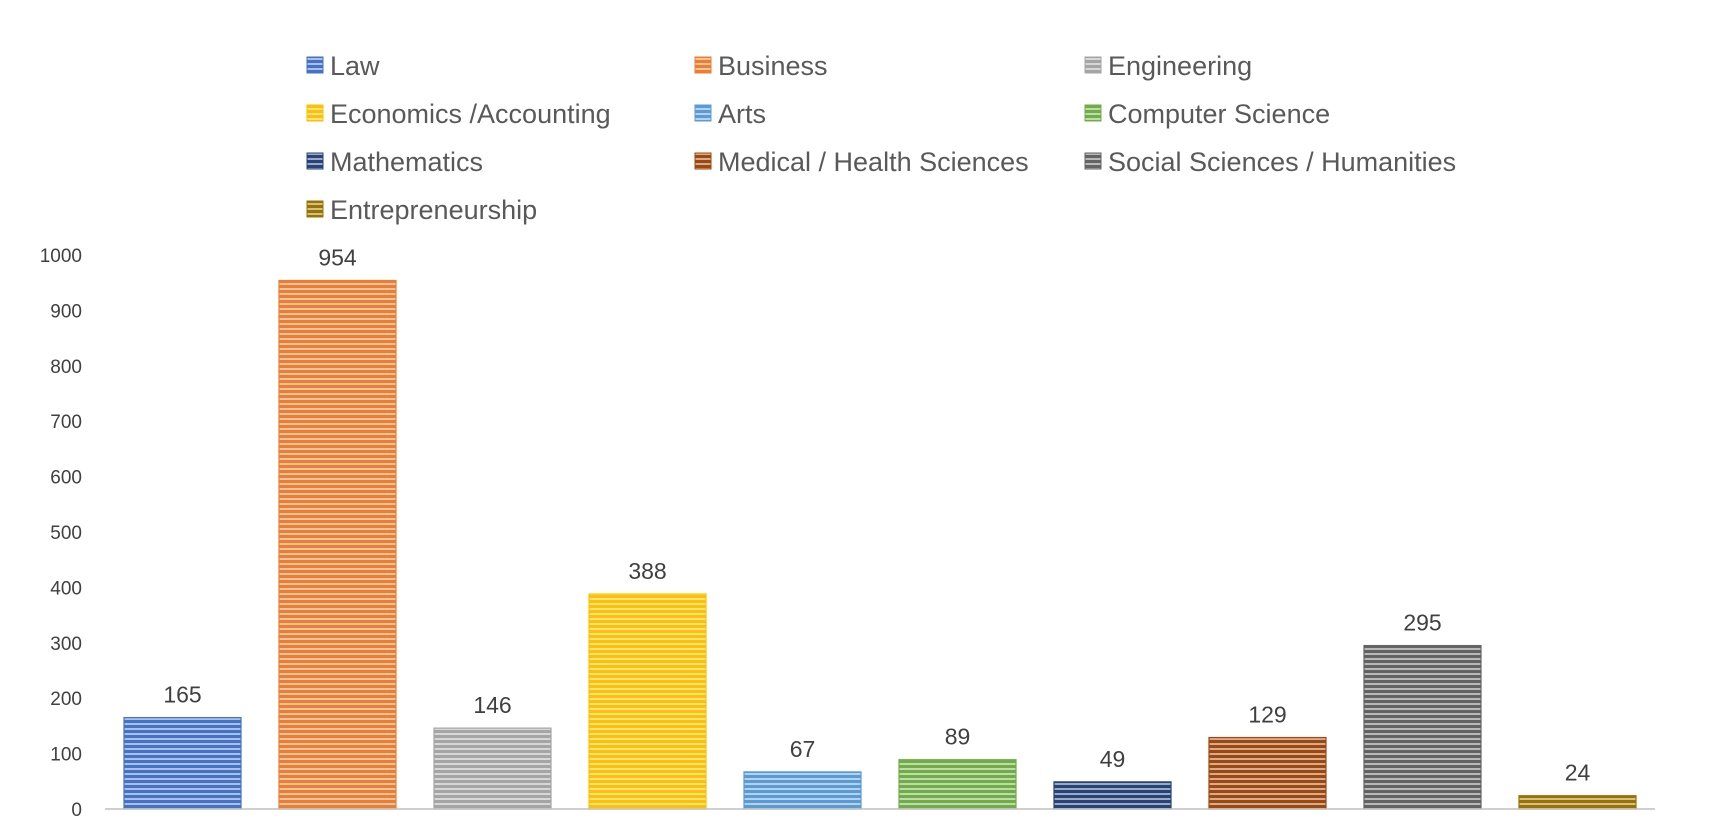  Describe the element at coordinates (66, 644) in the screenshot. I see `y-tick-label: 300` at that location.